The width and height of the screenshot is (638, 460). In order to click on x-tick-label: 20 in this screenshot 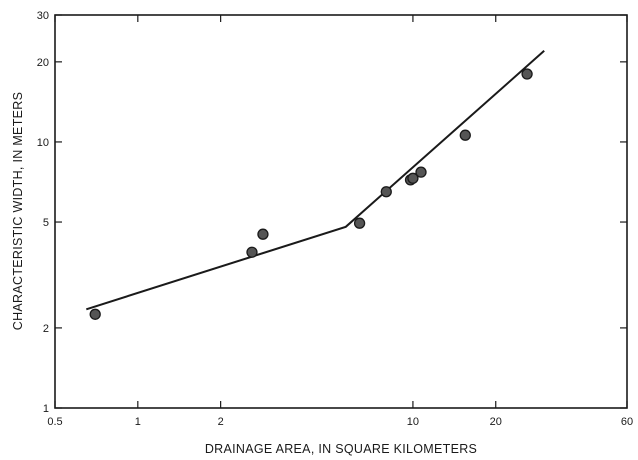, I will do `click(496, 422)`.